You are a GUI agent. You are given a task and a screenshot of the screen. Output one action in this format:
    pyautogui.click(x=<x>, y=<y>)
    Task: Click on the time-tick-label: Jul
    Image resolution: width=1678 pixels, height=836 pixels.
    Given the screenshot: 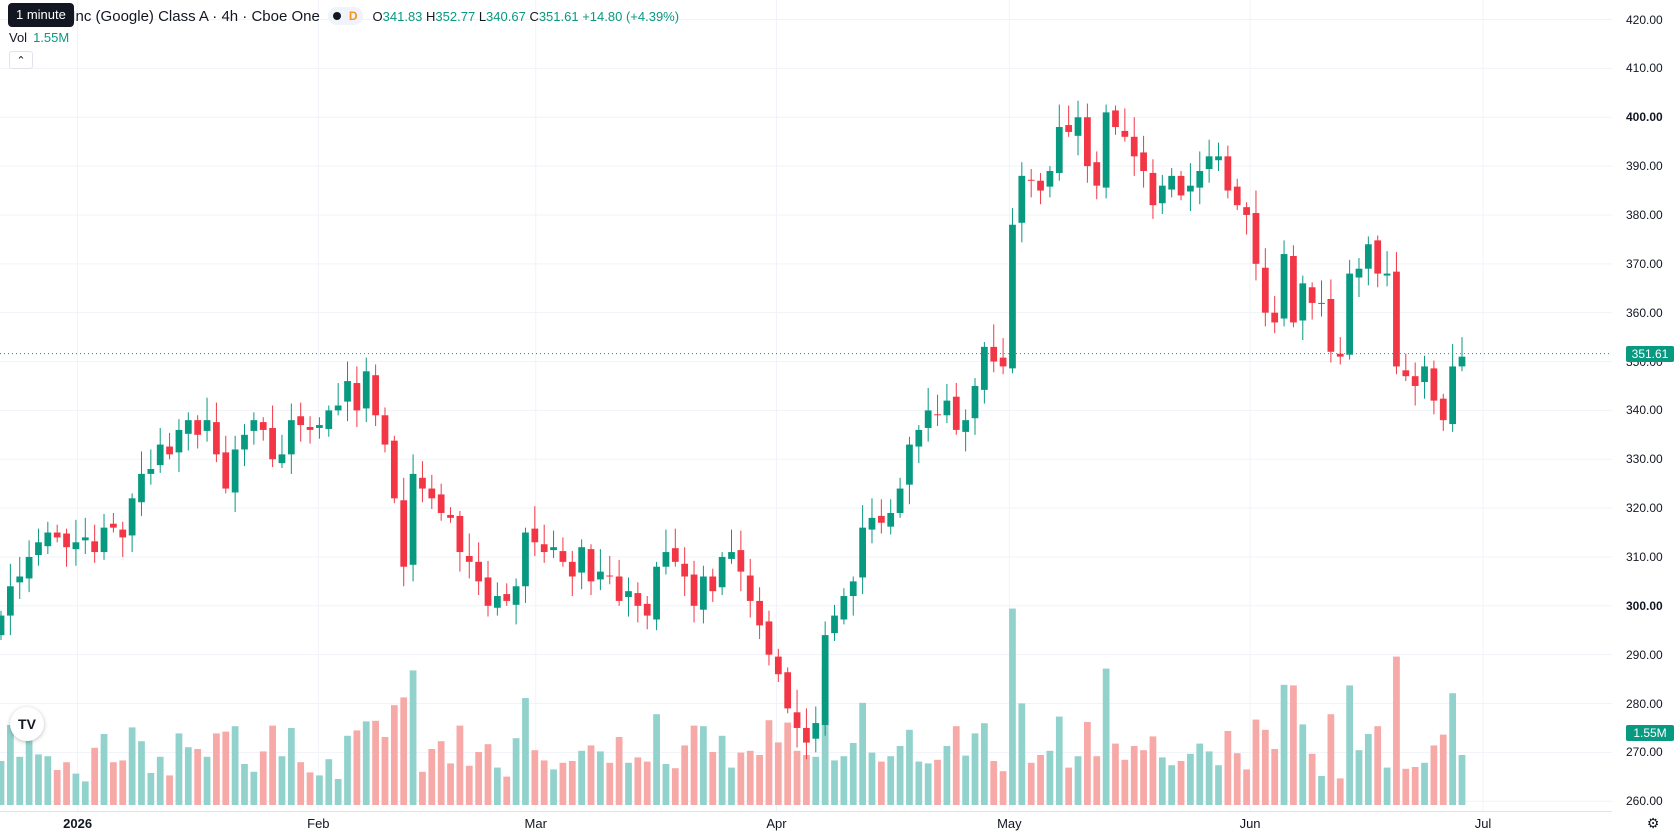 What is the action you would take?
    pyautogui.click(x=1483, y=823)
    